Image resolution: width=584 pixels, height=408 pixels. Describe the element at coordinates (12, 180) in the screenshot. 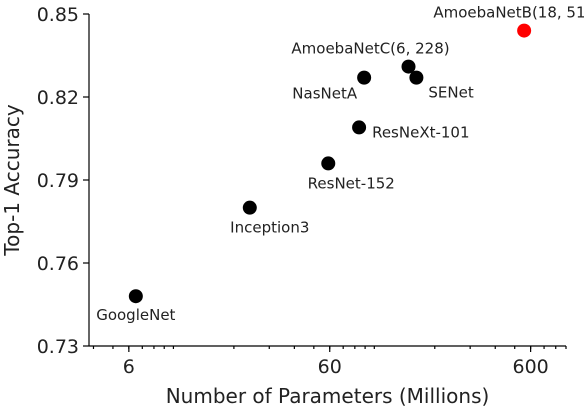

I see `y-axis-title: Top-1 Accuracy` at that location.